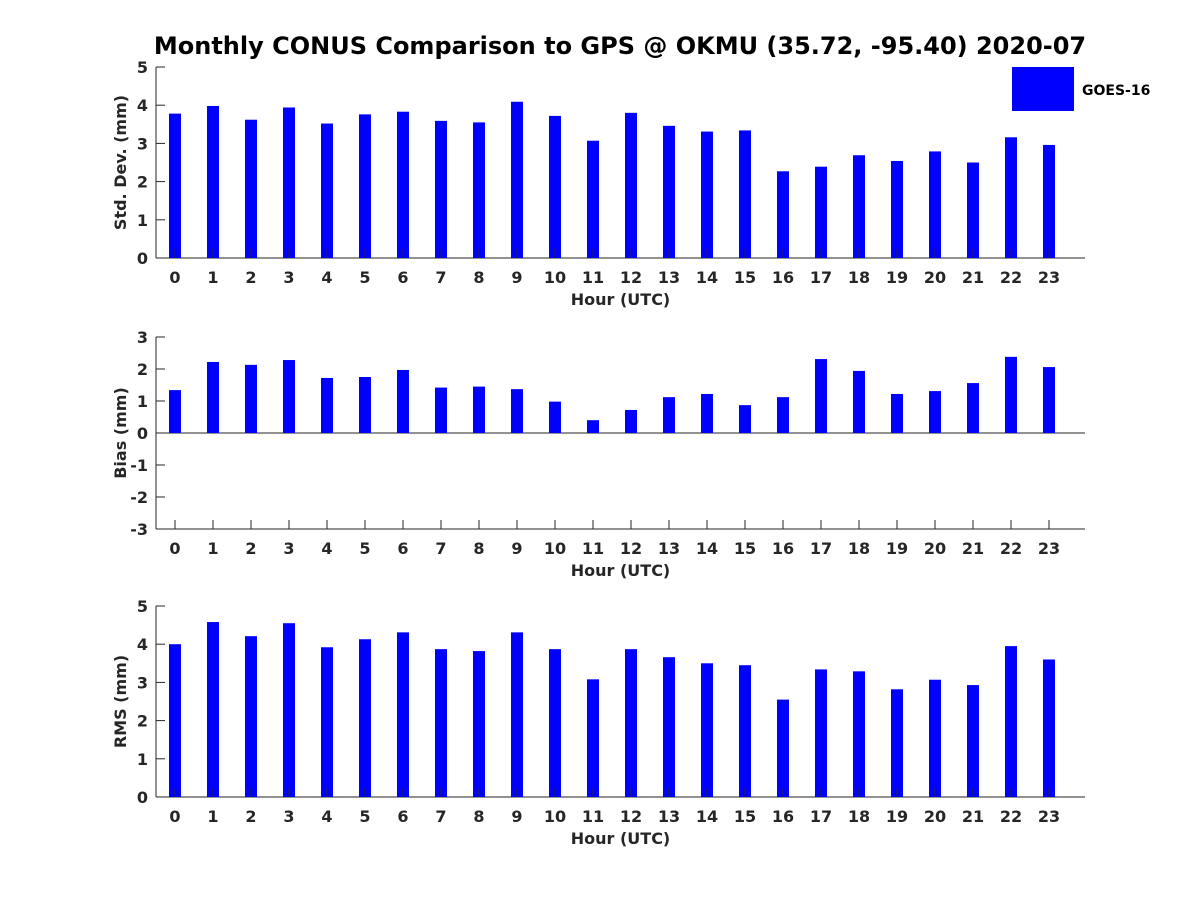 The width and height of the screenshot is (1200, 900). Describe the element at coordinates (440, 548) in the screenshot. I see `x-tick-label: 7` at that location.